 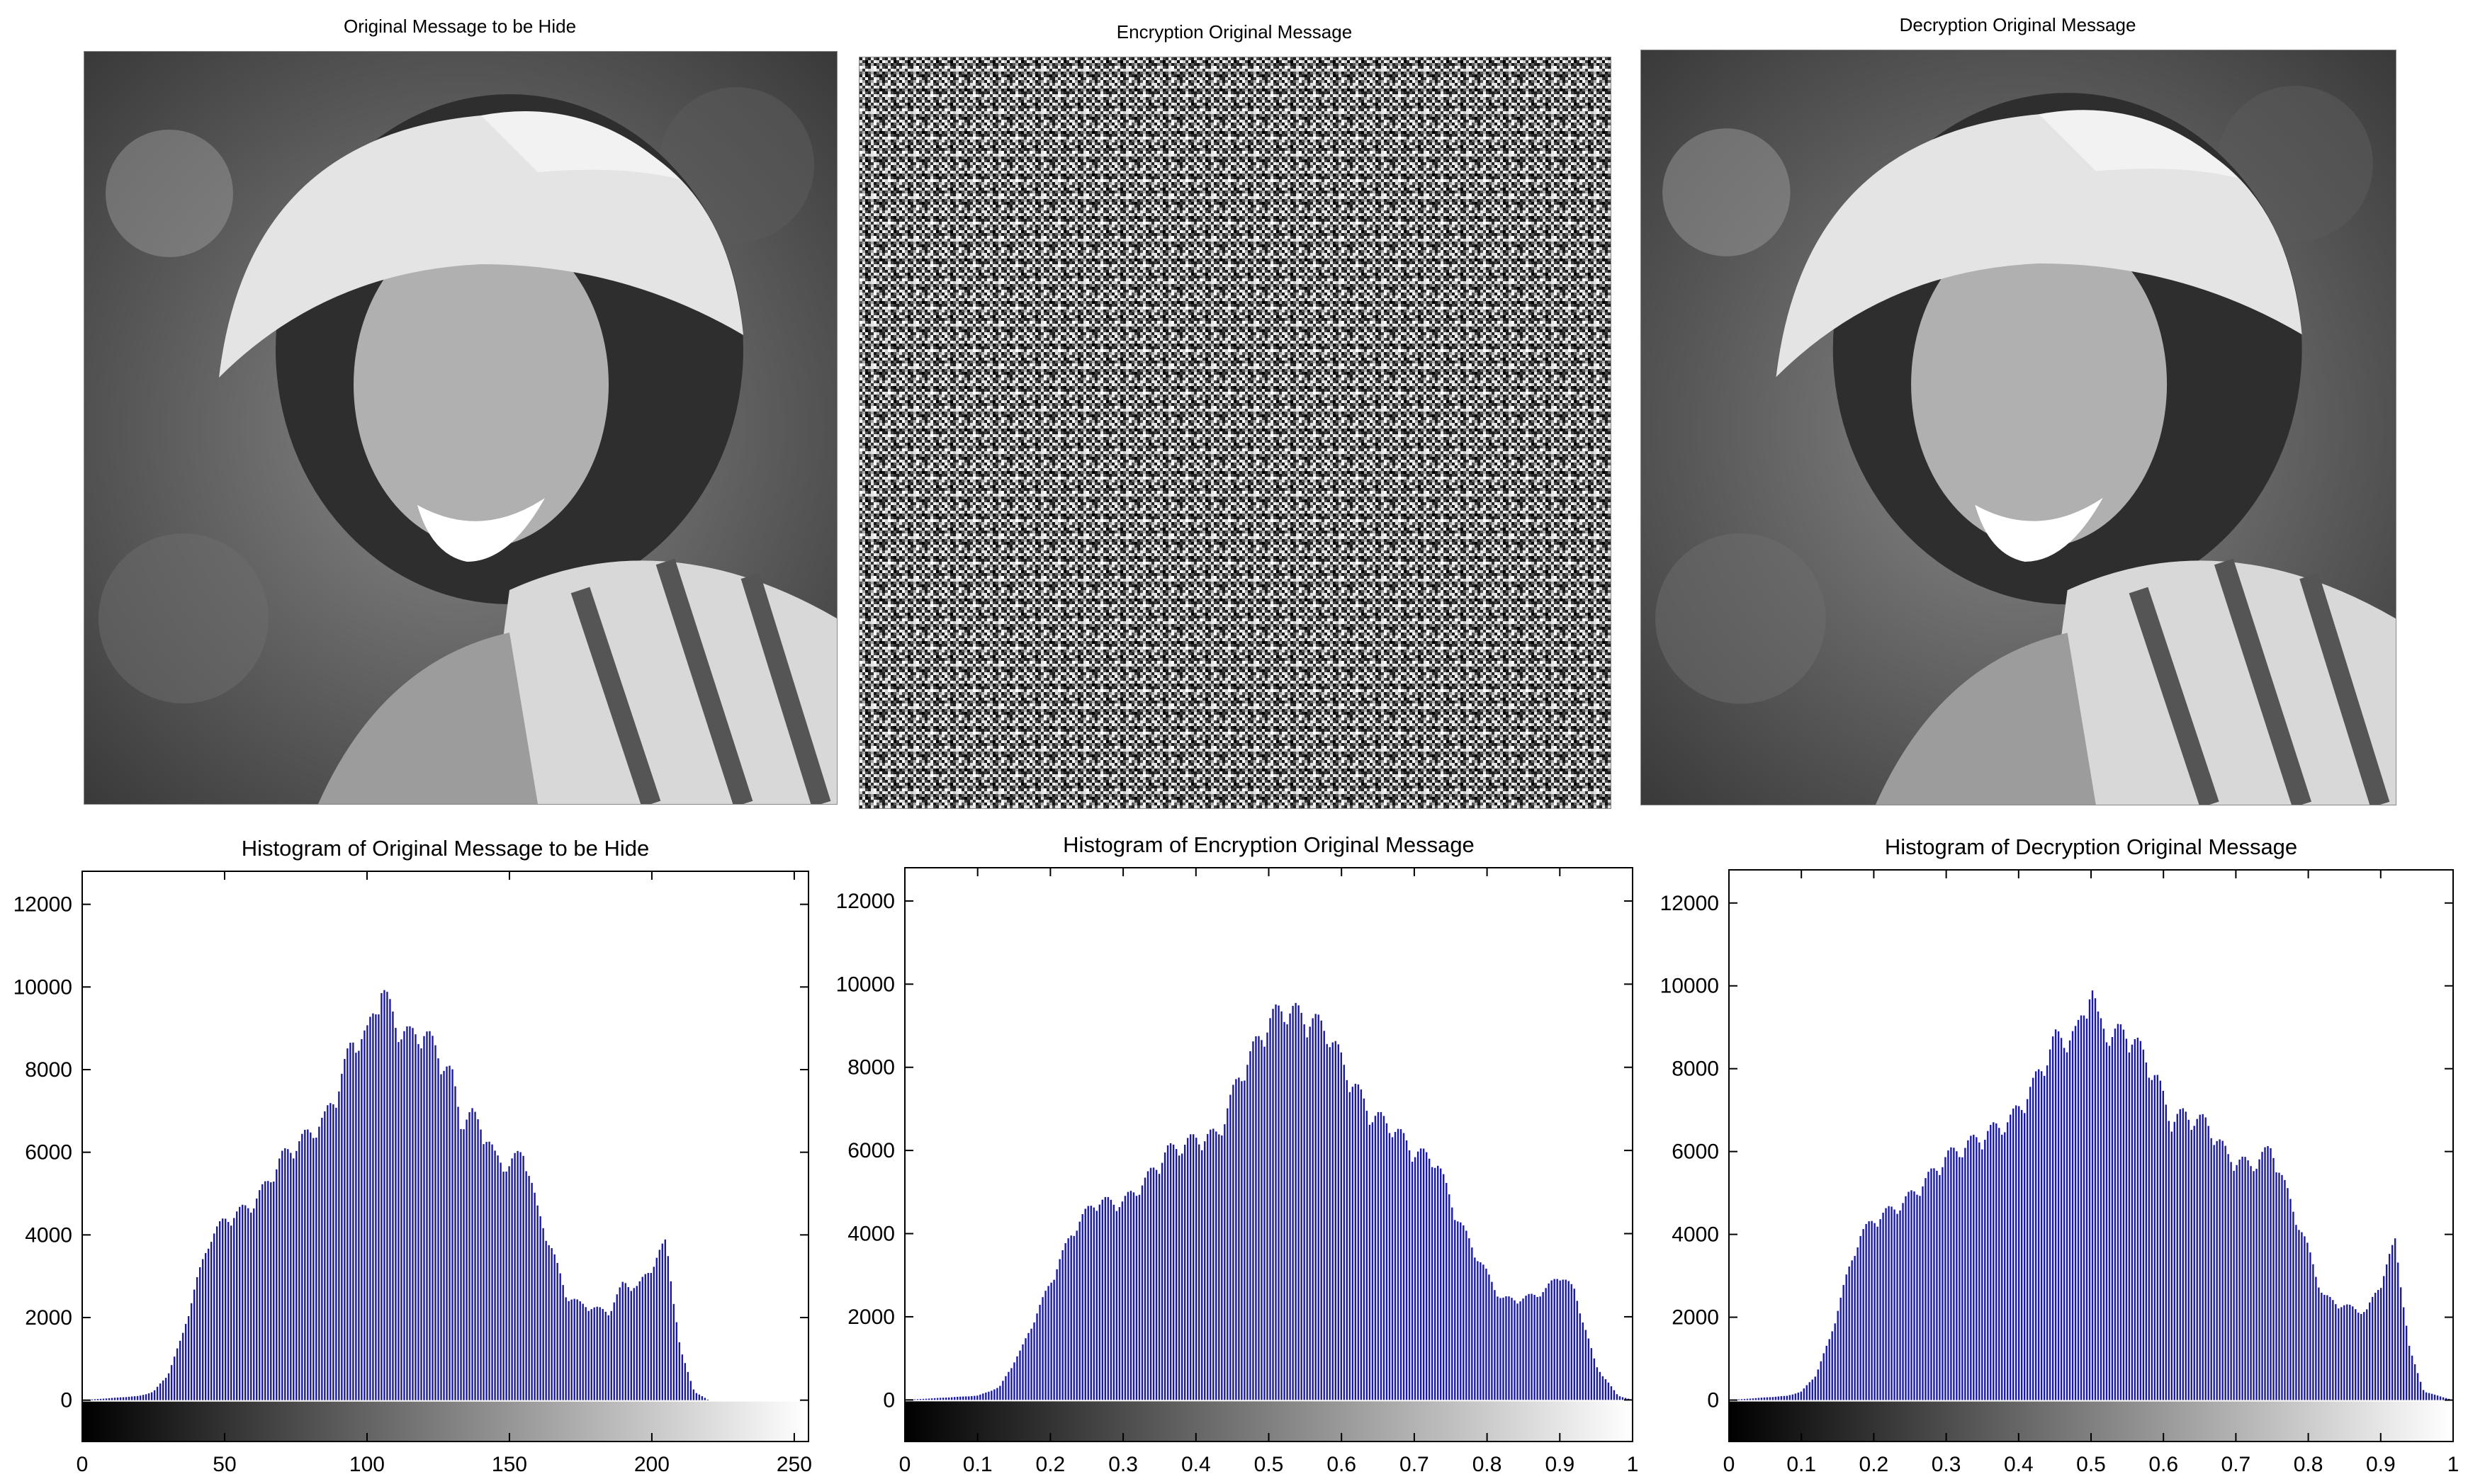 I want to click on image-title-encrypted: Encryption Original Message, so click(x=1234, y=32).